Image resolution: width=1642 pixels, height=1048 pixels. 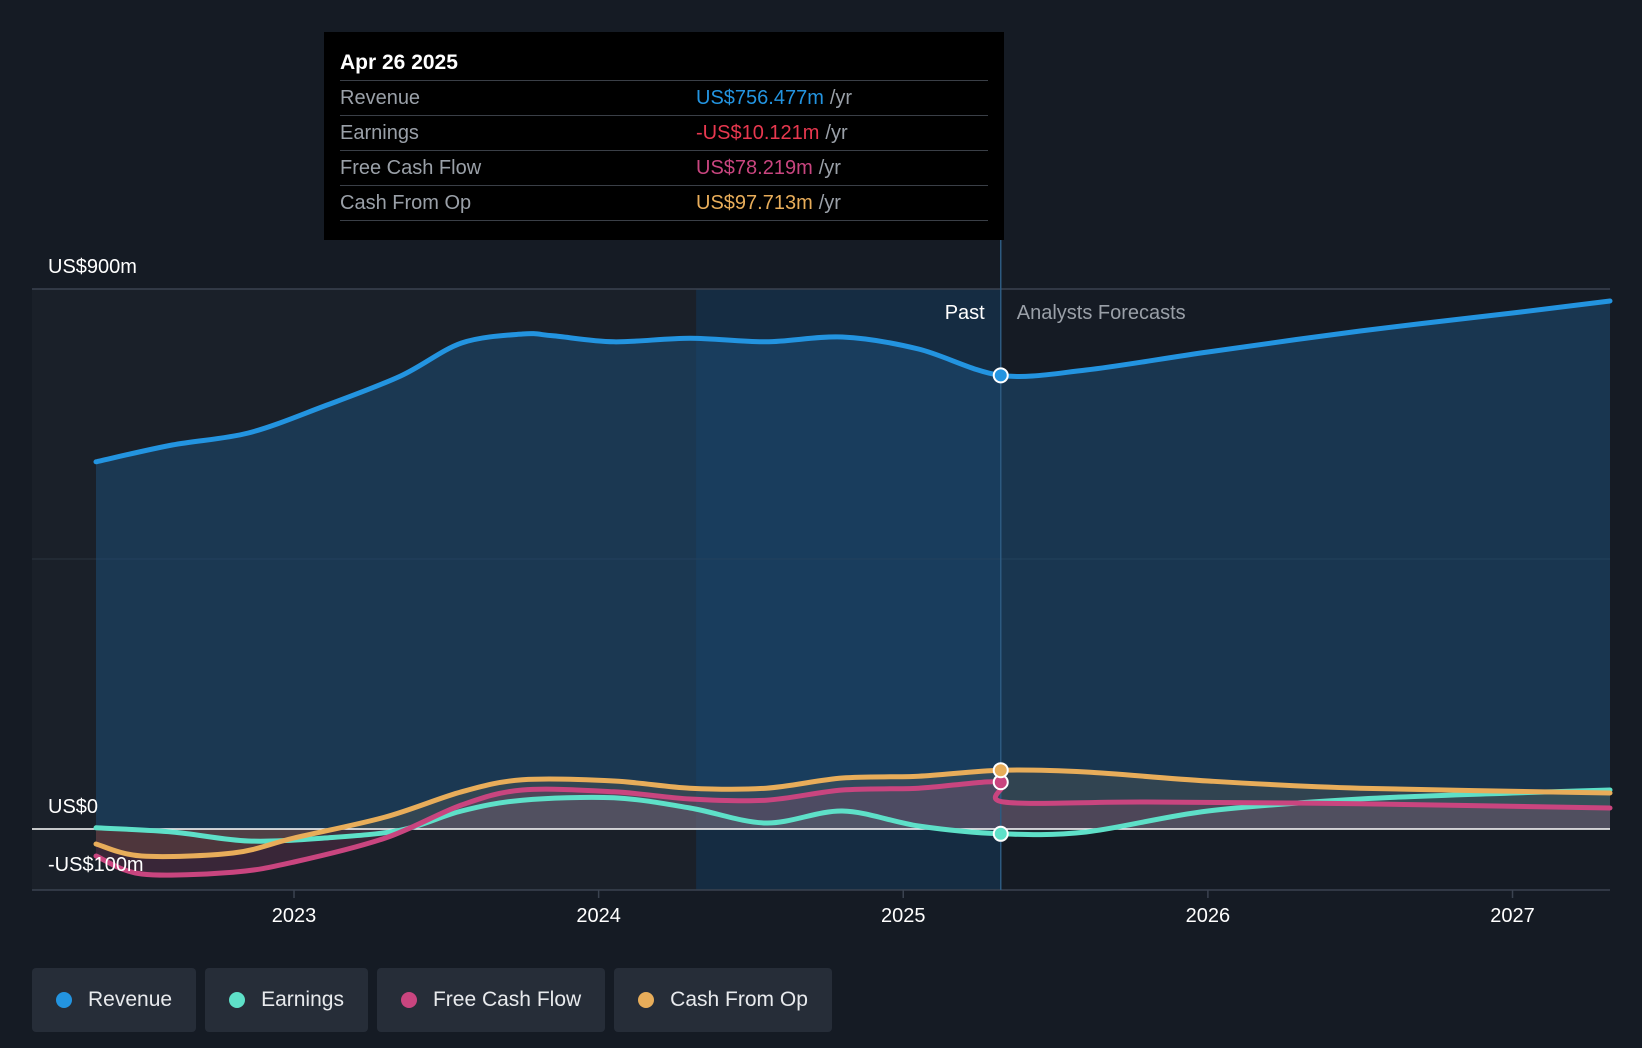 I want to click on marker-cash-from-op, so click(x=1000, y=770).